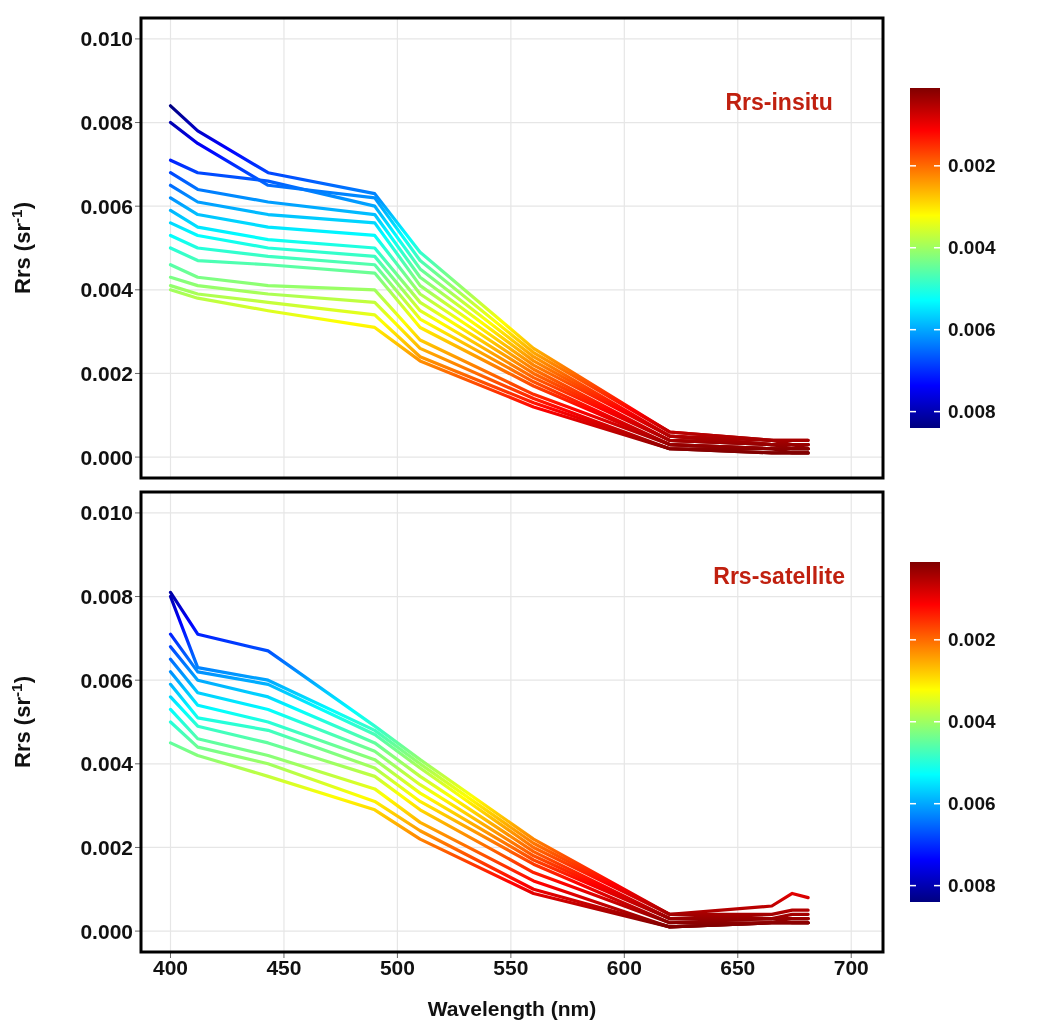  Describe the element at coordinates (511, 967) in the screenshot. I see `x-tick-label: 550` at that location.